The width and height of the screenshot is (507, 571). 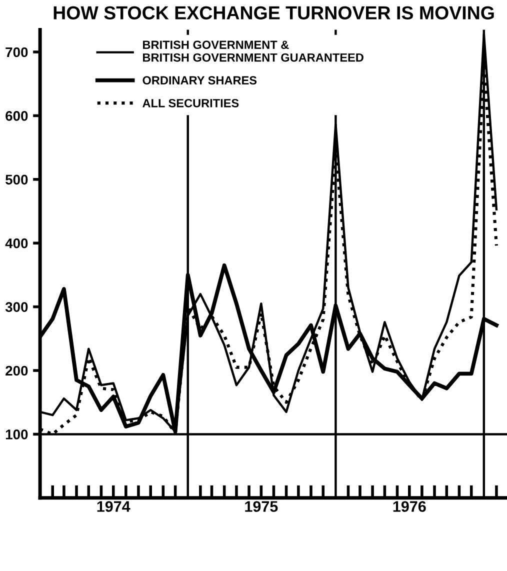 What do you see at coordinates (16, 307) in the screenshot?
I see `y-tick-label: 300` at bounding box center [16, 307].